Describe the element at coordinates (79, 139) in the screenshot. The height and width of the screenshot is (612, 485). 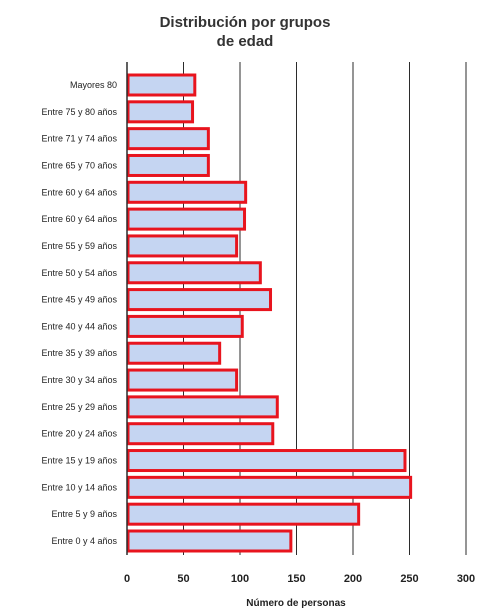
I see `category-label: Entre 71 y 74 años` at that location.